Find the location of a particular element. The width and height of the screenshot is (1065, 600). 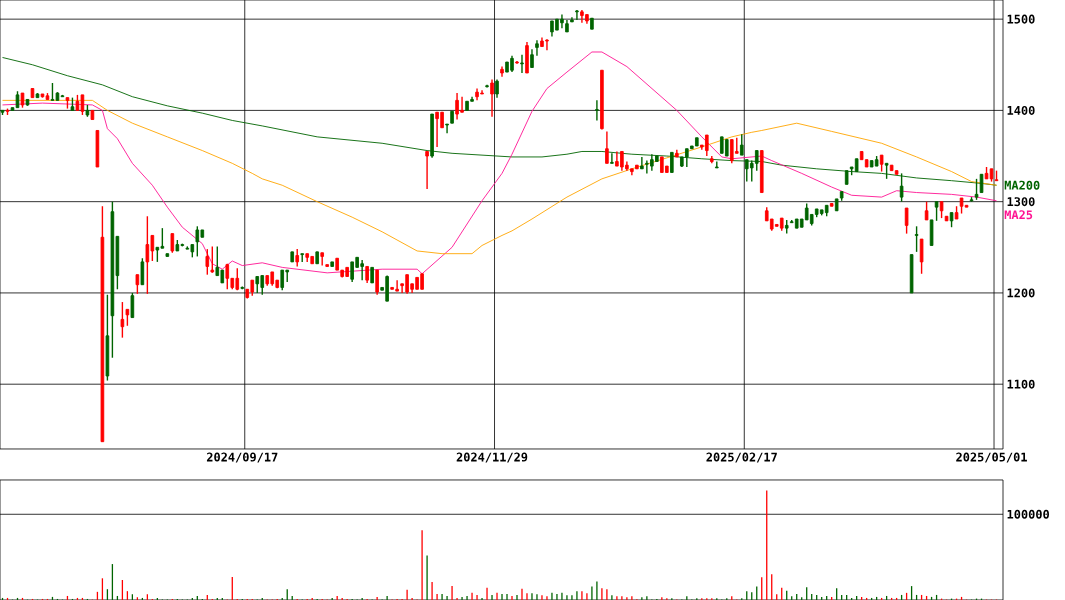

y-tick-label: 1400 is located at coordinates (1021, 110).